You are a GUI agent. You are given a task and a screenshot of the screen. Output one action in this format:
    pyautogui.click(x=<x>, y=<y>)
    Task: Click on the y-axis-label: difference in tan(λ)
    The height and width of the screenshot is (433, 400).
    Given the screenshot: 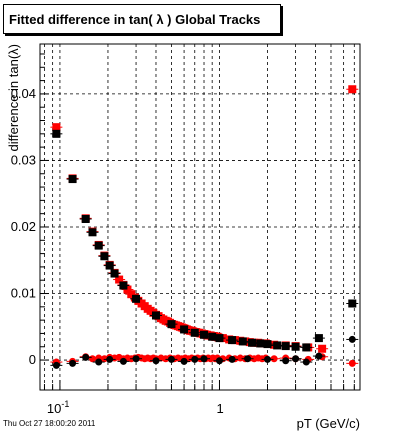 What is the action you would take?
    pyautogui.click(x=13, y=97)
    